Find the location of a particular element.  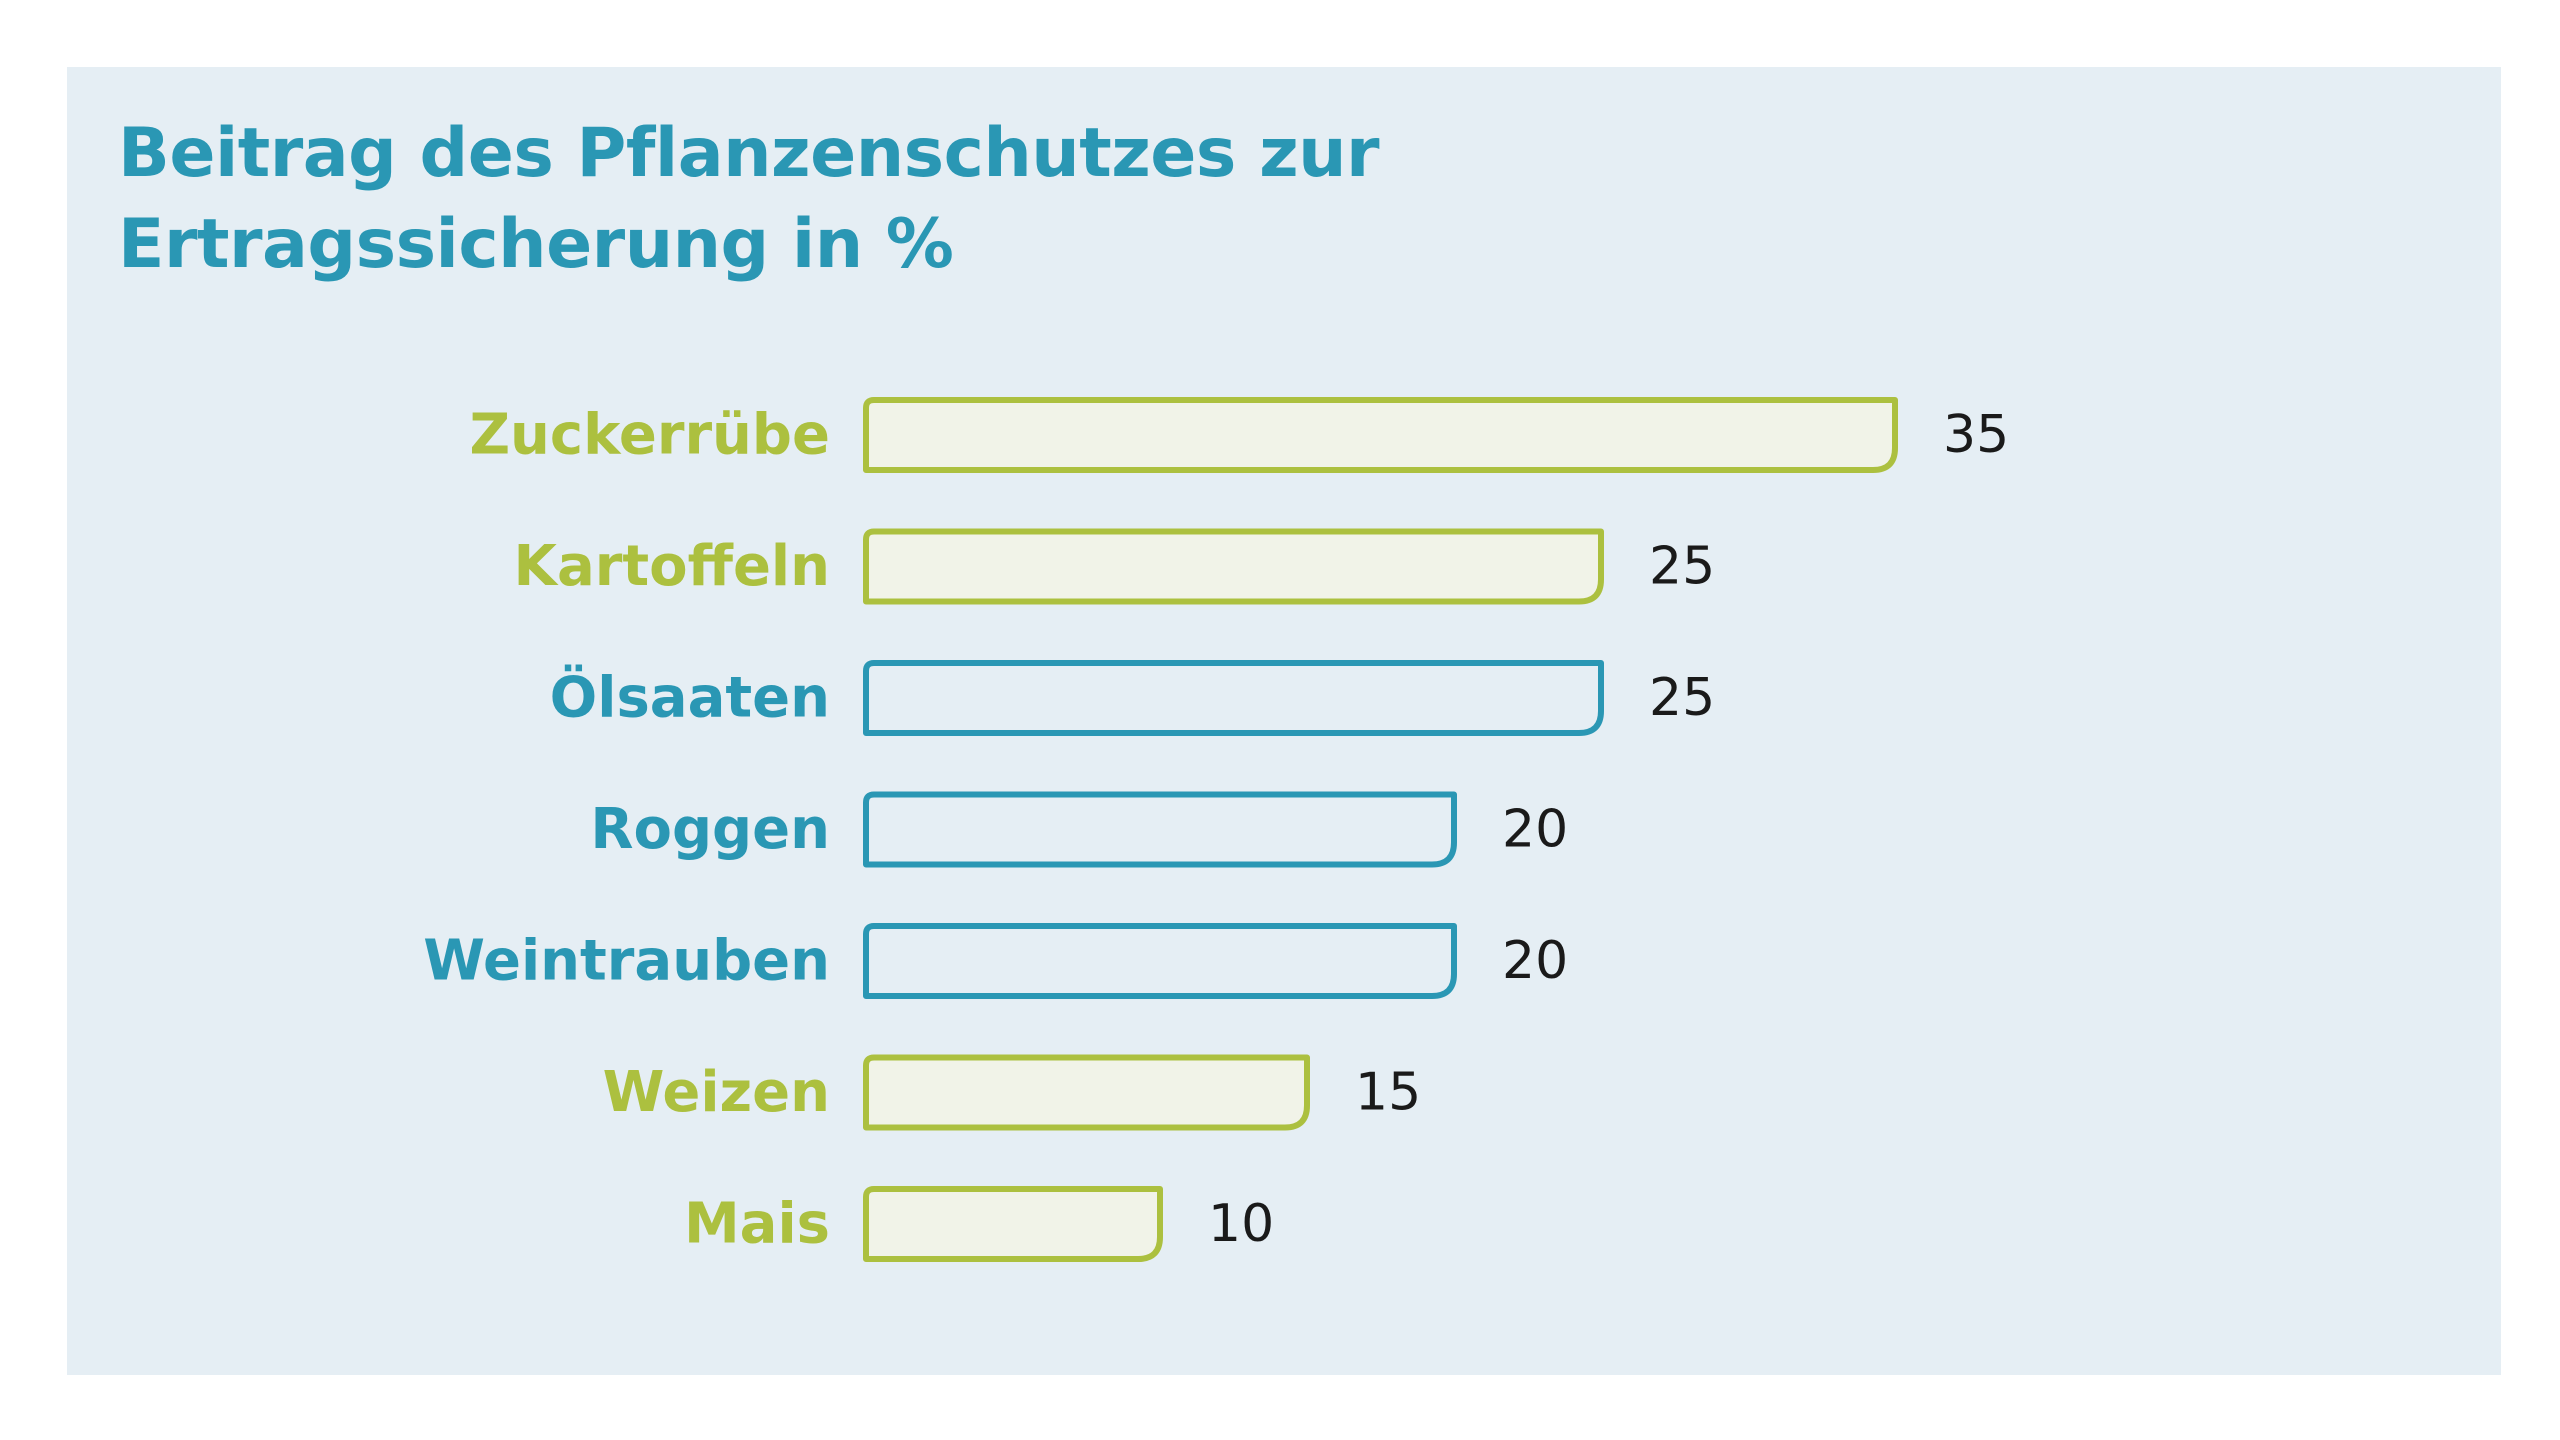

category-label: Zuckerrübe is located at coordinates (649, 435).